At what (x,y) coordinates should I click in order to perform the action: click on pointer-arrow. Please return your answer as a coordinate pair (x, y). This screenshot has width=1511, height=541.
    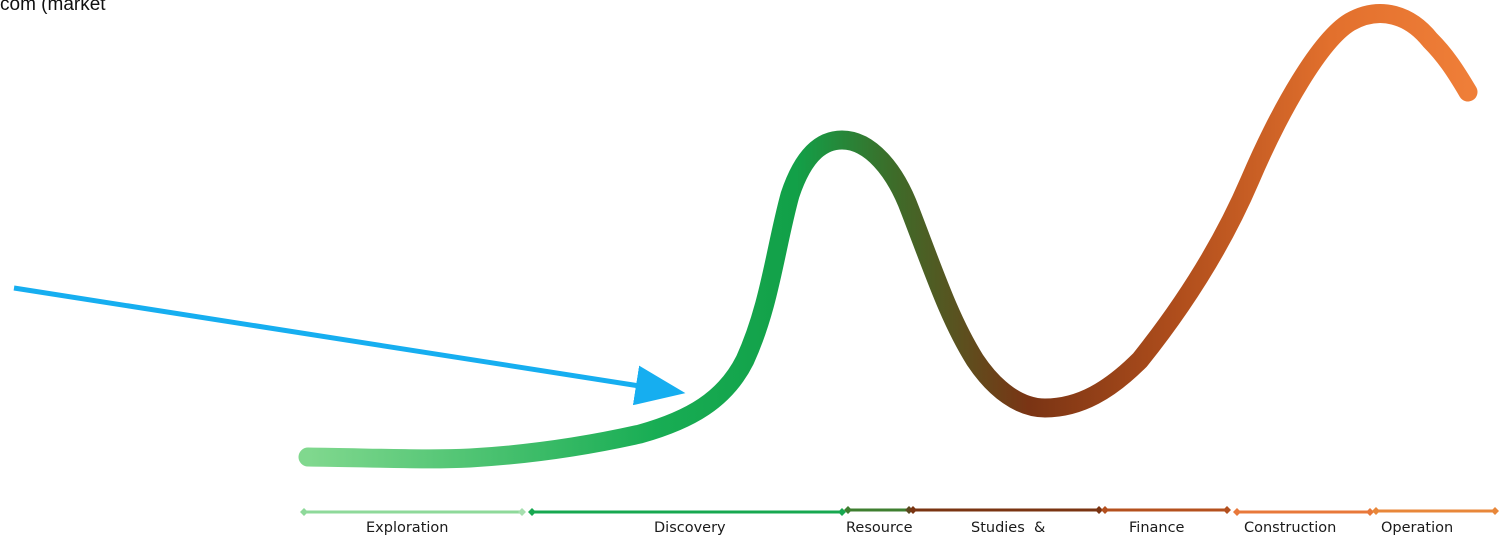
    Looking at the image, I should click on (349, 345).